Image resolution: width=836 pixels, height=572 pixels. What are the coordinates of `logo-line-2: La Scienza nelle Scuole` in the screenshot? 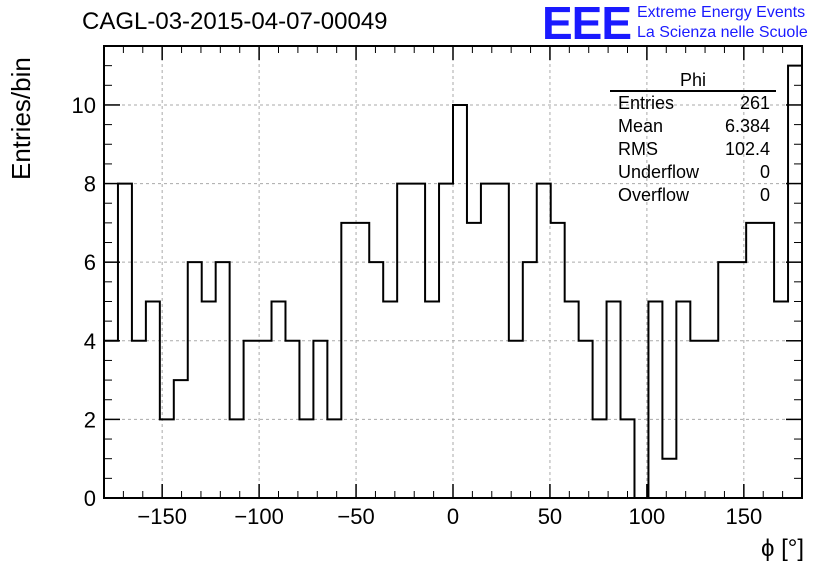 It's located at (722, 32).